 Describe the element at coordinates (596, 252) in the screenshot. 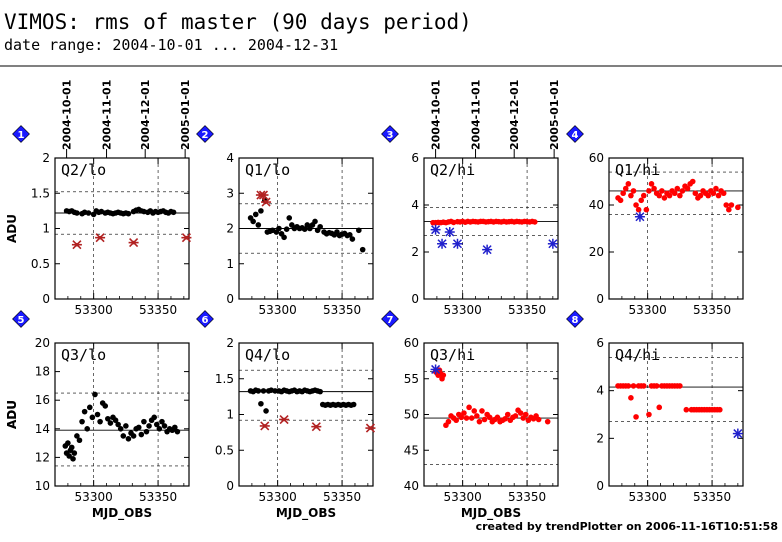

I see `y-tick-label: 20` at that location.